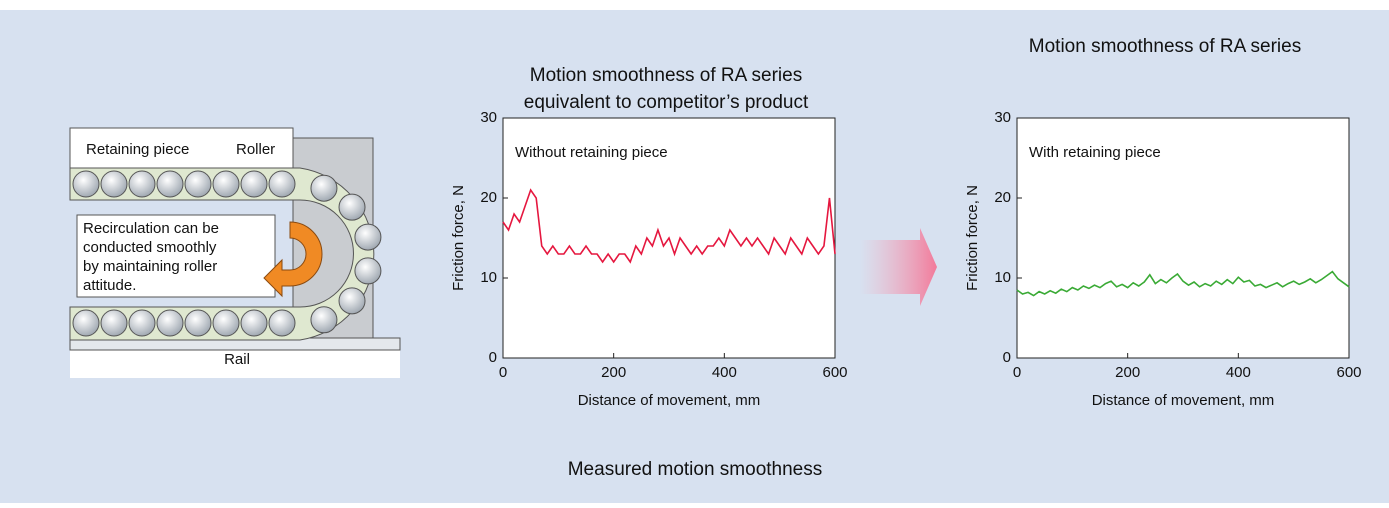  Describe the element at coordinates (1183, 238) in the screenshot. I see `plot-area` at that location.